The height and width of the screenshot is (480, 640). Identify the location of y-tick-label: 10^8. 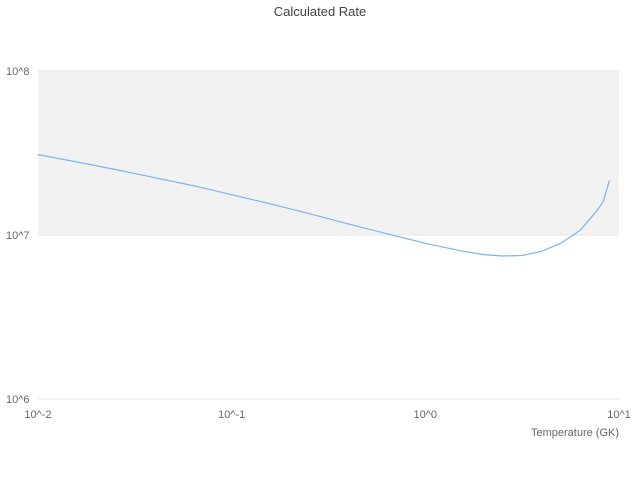
(18, 72).